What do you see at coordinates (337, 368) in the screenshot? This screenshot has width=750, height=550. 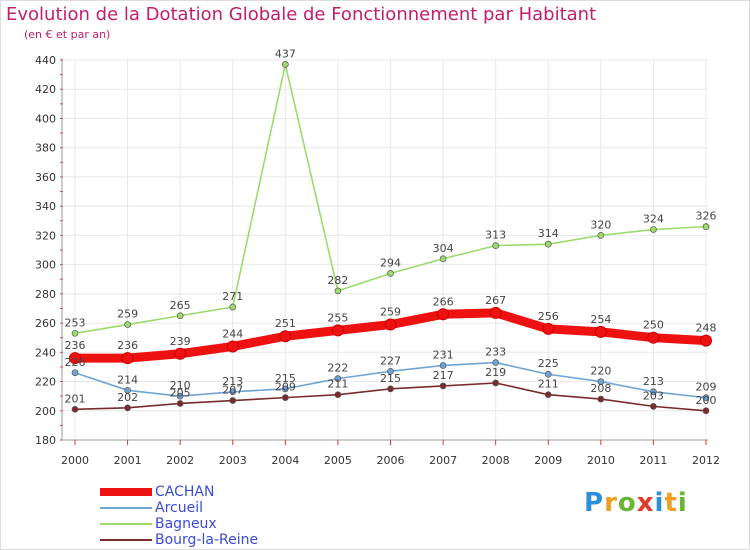 I see `data-label: 222` at bounding box center [337, 368].